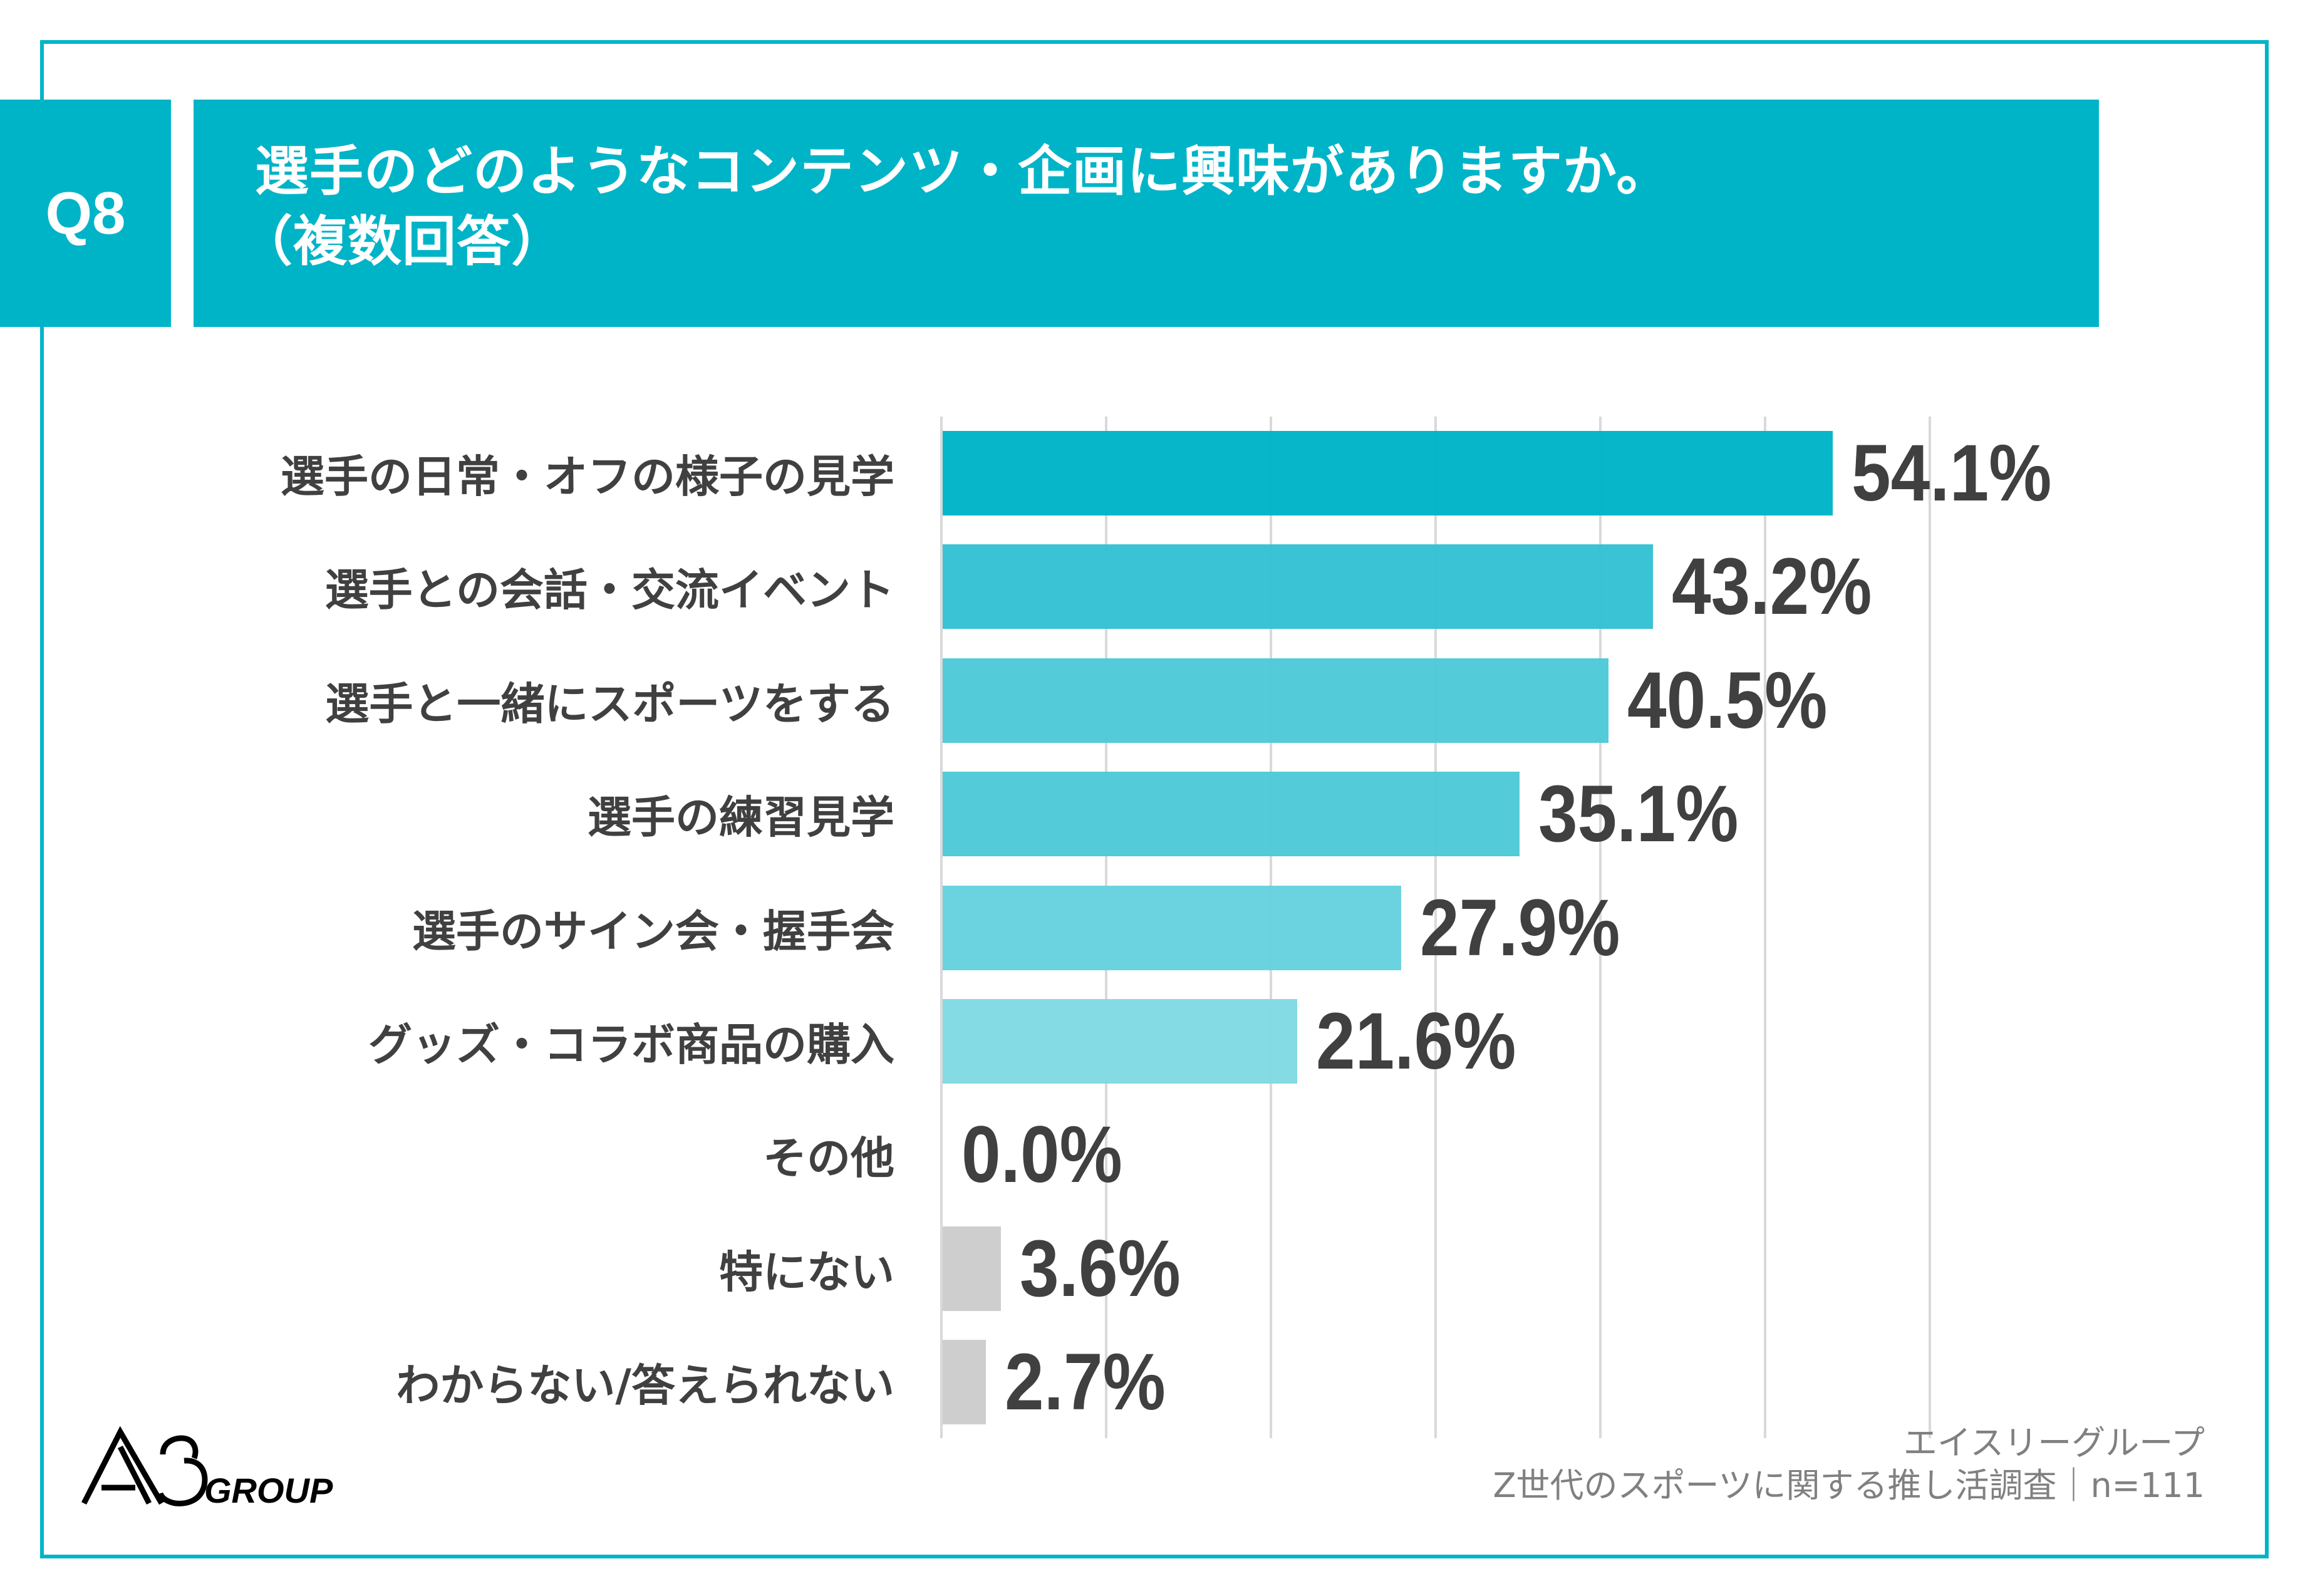 This screenshot has height=1596, width=2305. Describe the element at coordinates (1728, 700) in the screenshot. I see `value-label: 40.5%` at that location.